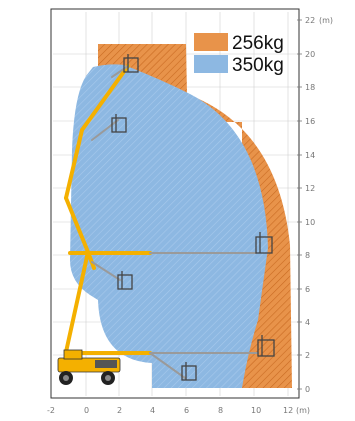 This screenshot has width=355, height=421. I want to click on legend-label-350kg: 350kg, so click(258, 65).